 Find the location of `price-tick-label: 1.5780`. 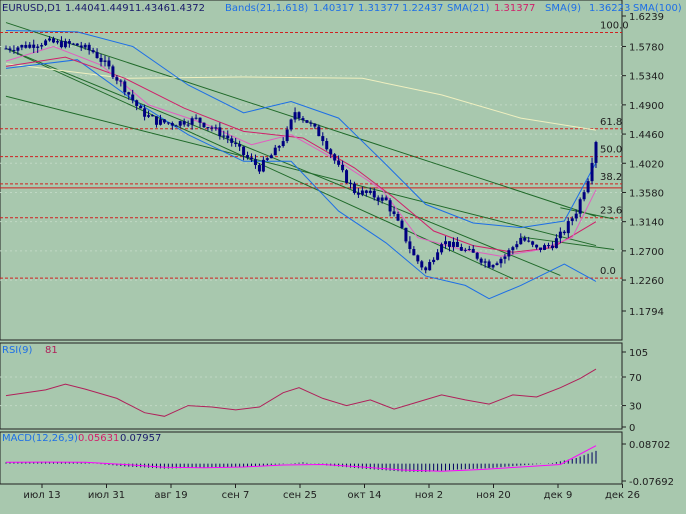

price-tick-label: 1.5780 is located at coordinates (646, 47).